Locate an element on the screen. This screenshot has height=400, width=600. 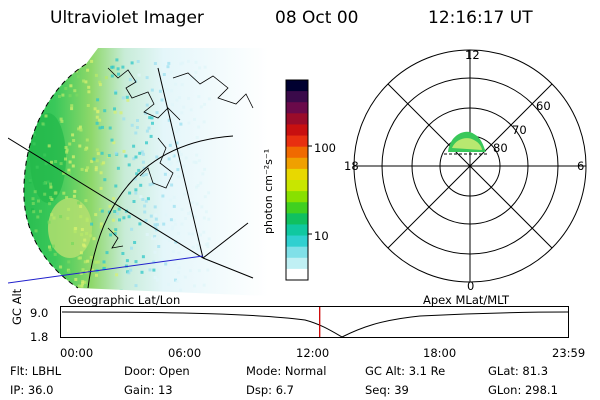
alt-xtick-0: 00:00 is located at coordinates (77, 353).